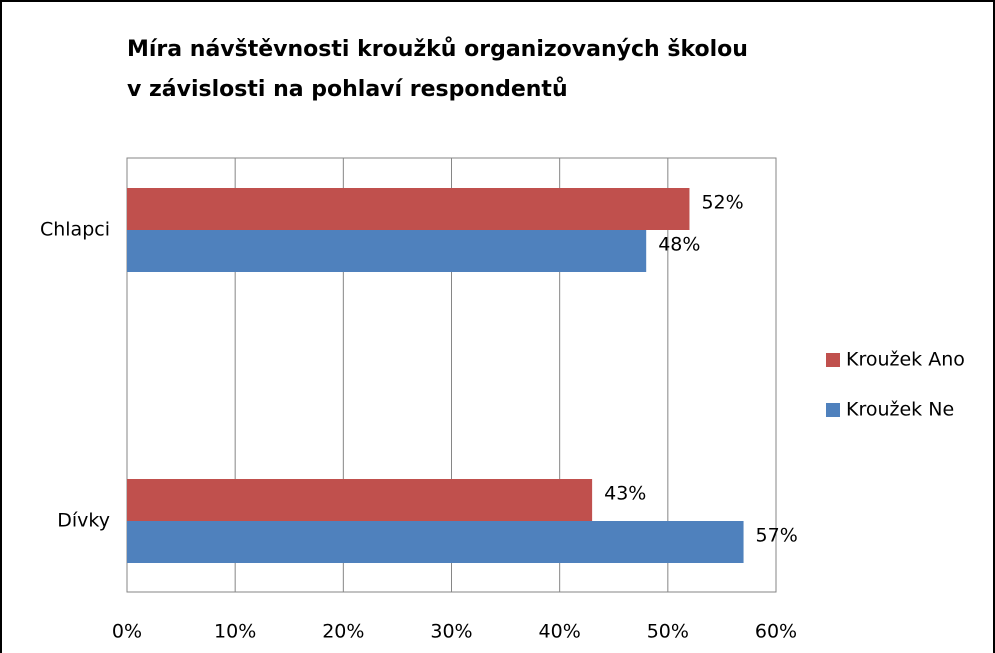 Image resolution: width=995 pixels, height=653 pixels. I want to click on x-tick-label: 0%, so click(127, 632).